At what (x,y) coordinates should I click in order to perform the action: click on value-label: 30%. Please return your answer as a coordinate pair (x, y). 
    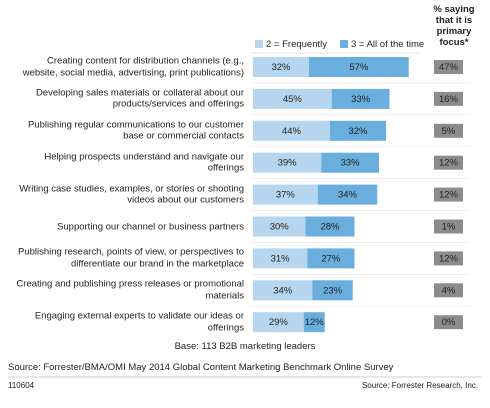
    Looking at the image, I should click on (280, 227).